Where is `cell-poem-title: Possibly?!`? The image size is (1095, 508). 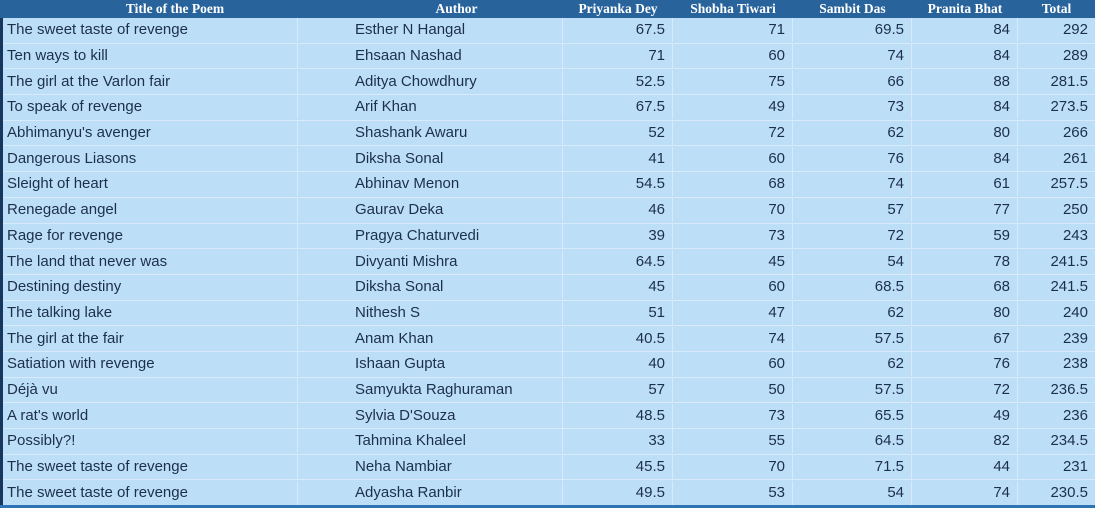 cell-poem-title: Possibly?! is located at coordinates (150, 441).